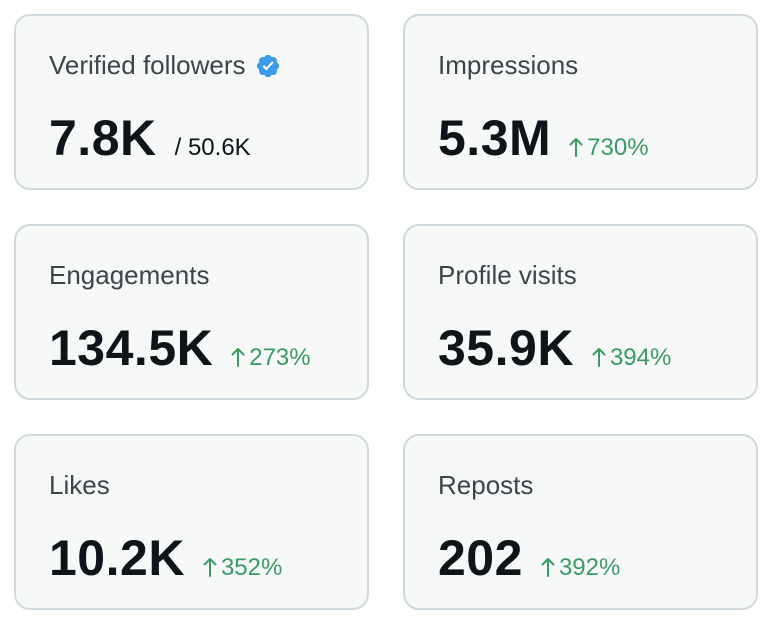 Image resolution: width=778 pixels, height=630 pixels. I want to click on value-row: 202 392%, so click(529, 558).